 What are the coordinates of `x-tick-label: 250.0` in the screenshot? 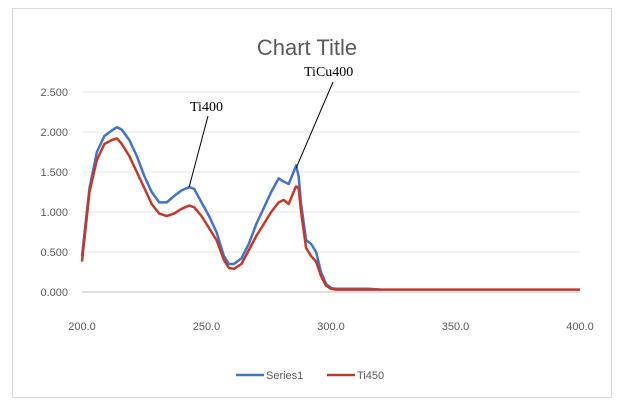 It's located at (207, 327).